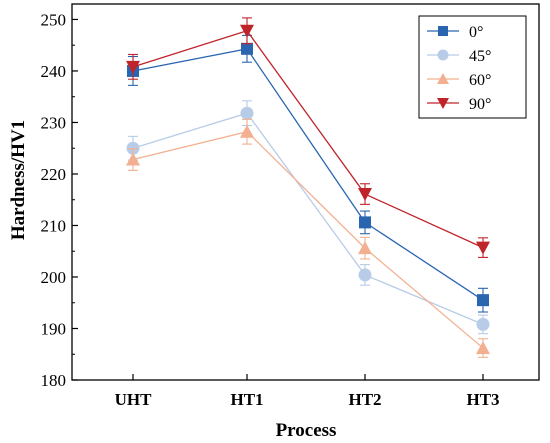  I want to click on y-tick-label: 190, so click(54, 328).